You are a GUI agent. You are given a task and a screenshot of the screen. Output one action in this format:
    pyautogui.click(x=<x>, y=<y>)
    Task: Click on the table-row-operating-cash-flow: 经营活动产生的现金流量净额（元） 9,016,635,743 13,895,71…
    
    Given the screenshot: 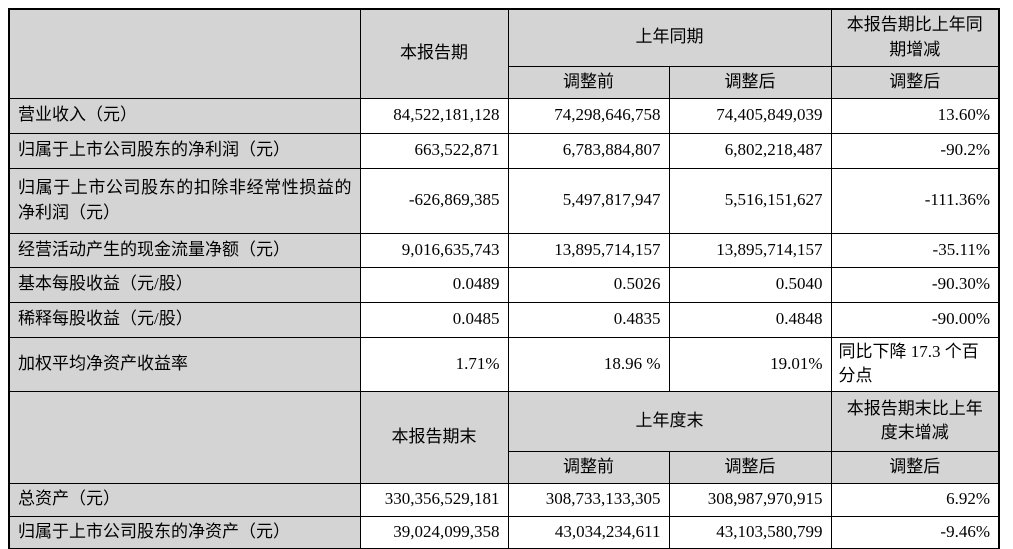 What is the action you would take?
    pyautogui.click(x=504, y=250)
    